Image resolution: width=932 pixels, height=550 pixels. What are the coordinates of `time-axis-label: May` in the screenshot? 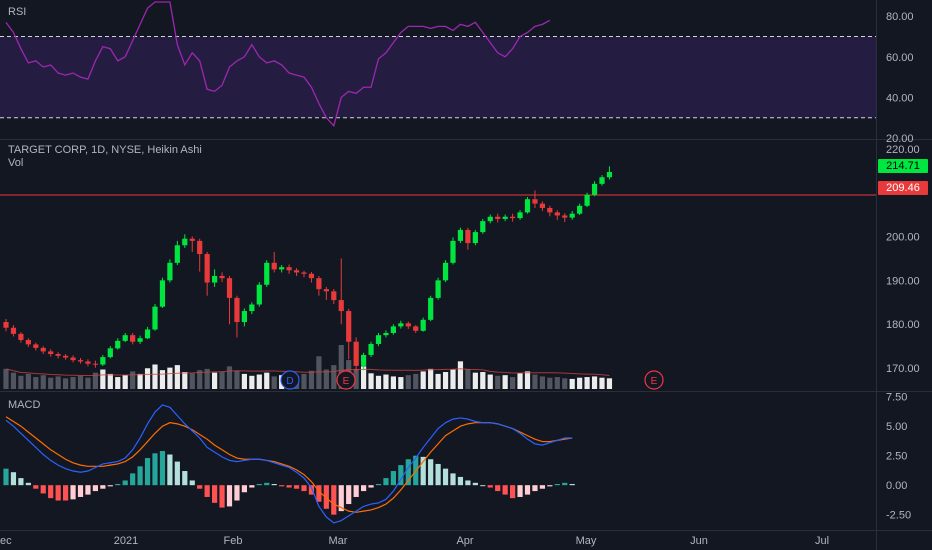 It's located at (586, 541).